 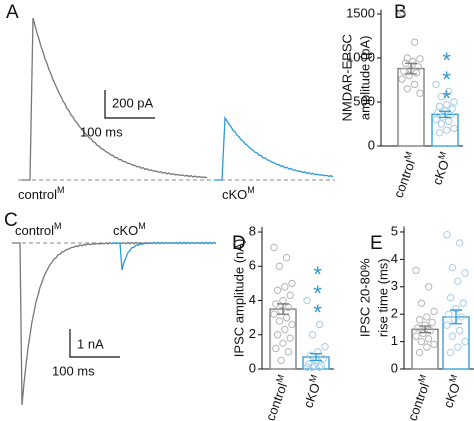 What do you see at coordinates (252, 230) in the screenshot?
I see `y-tick-label: 8` at bounding box center [252, 230].